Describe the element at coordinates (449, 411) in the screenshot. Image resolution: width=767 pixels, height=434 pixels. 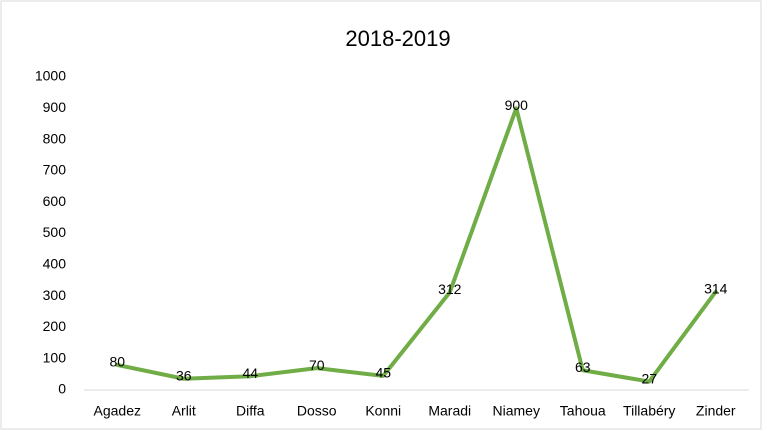
I see `x-tick-label: Maradi` at that location.